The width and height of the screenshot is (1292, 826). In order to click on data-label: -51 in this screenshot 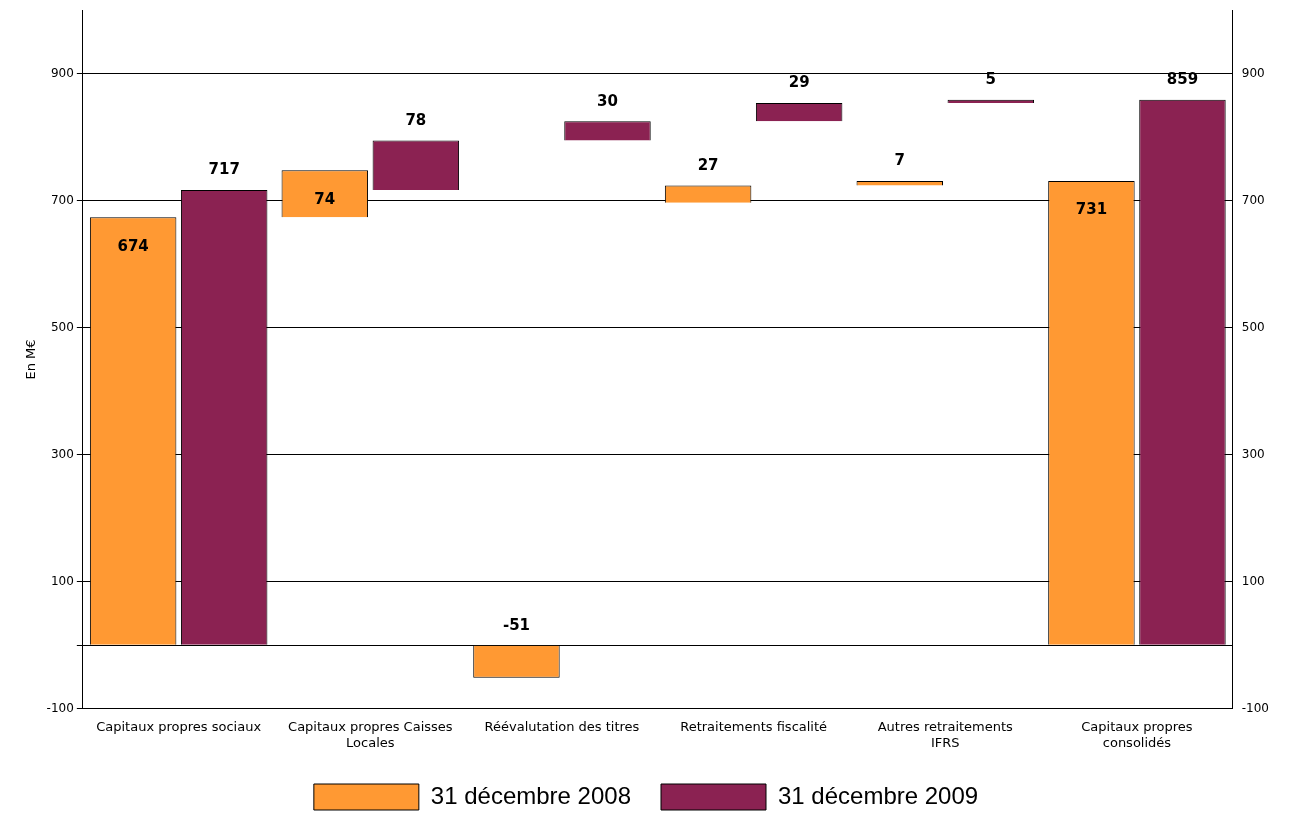, I will do `click(516, 625)`.